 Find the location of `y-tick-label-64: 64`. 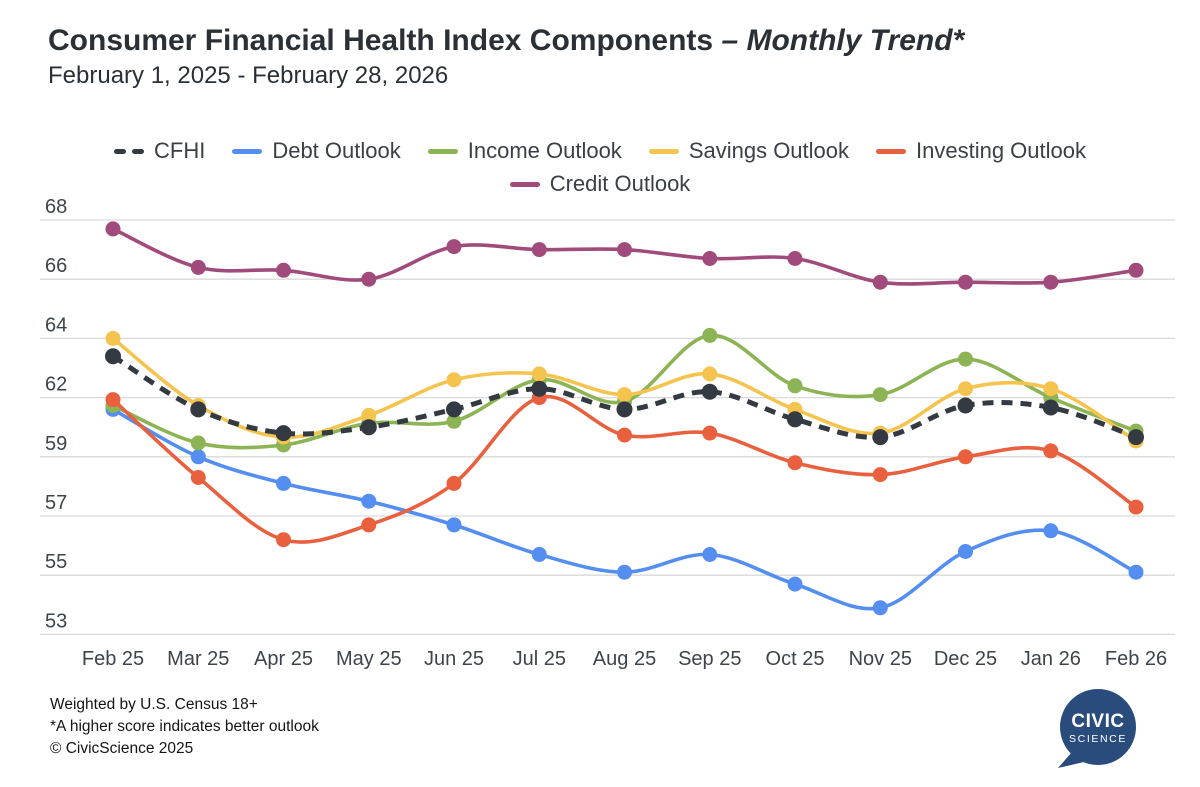

y-tick-label-64: 64 is located at coordinates (56, 325).